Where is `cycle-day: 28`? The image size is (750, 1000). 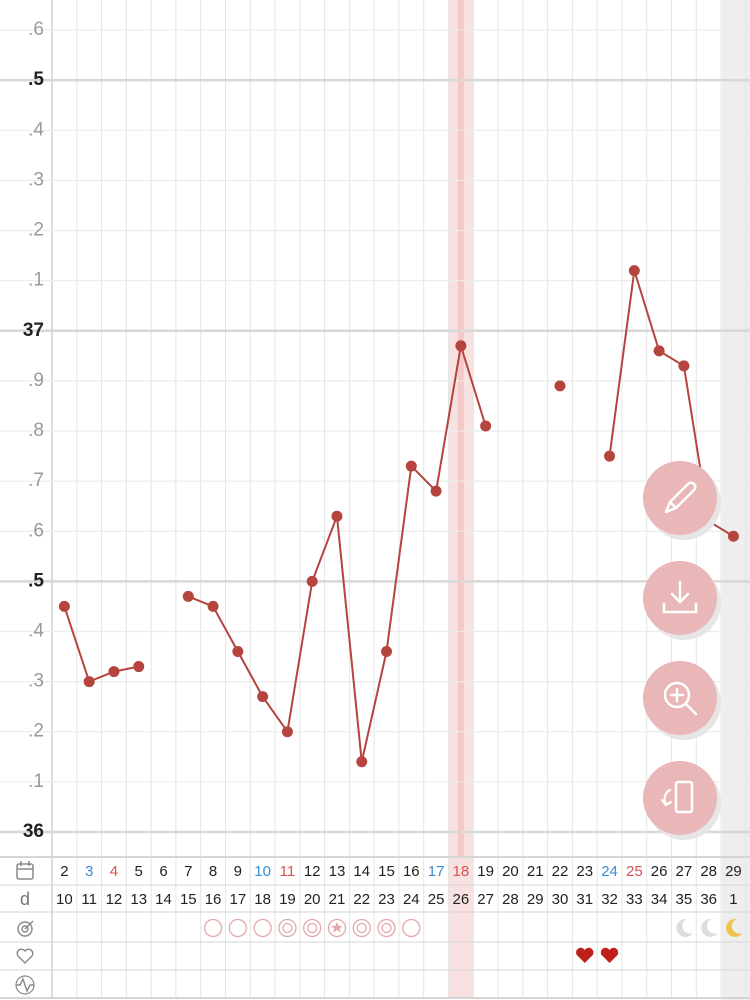 cycle-day: 28 is located at coordinates (510, 899).